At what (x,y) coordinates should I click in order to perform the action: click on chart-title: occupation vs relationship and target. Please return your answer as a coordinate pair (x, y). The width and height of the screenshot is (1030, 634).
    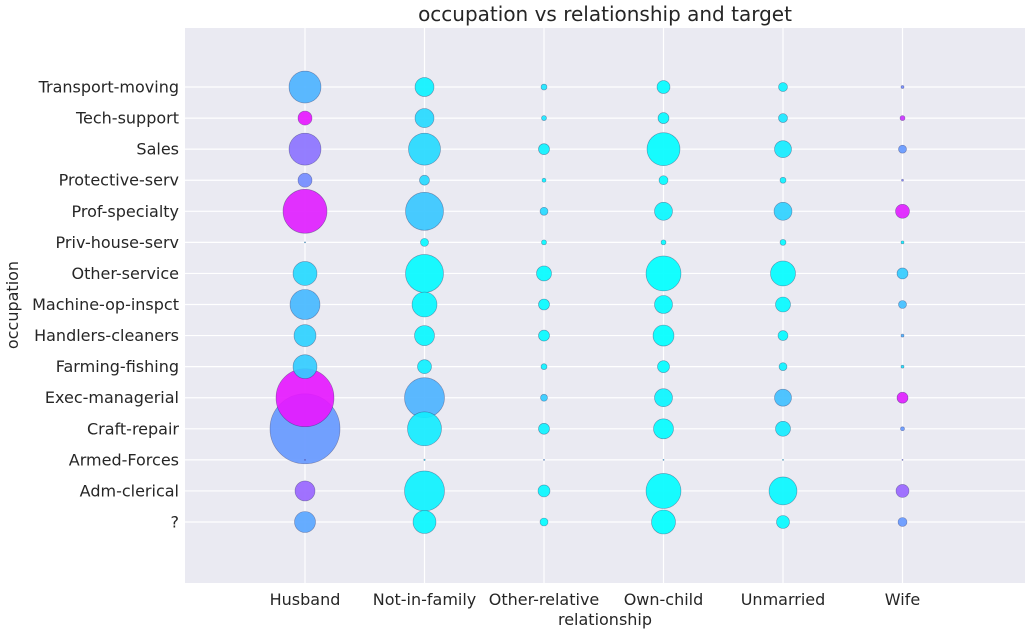
    Looking at the image, I should click on (605, 14).